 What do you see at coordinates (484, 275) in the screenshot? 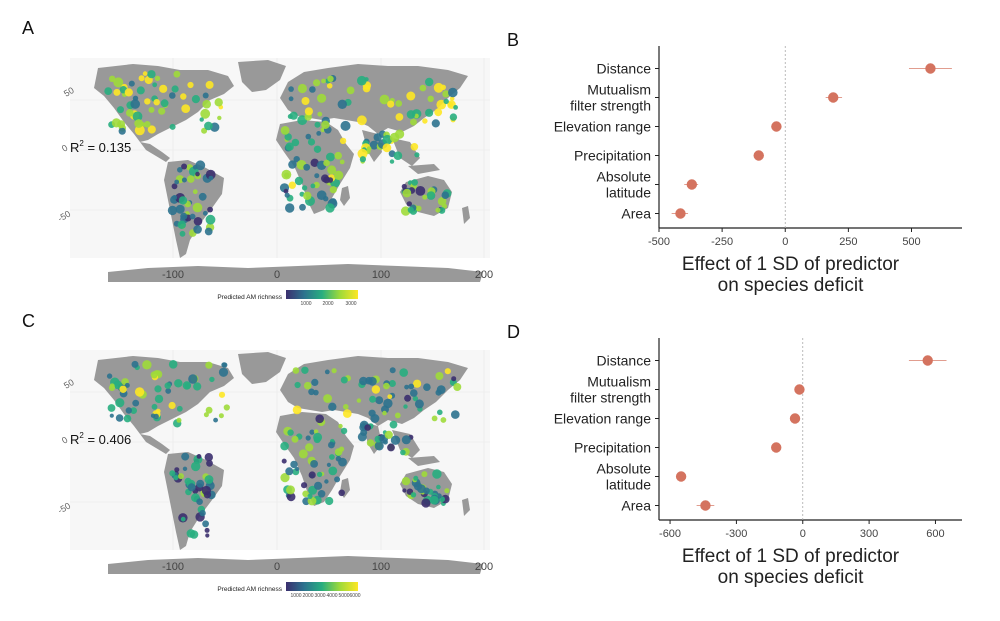
I see `map-a-lon-tick: 200` at bounding box center [484, 275].